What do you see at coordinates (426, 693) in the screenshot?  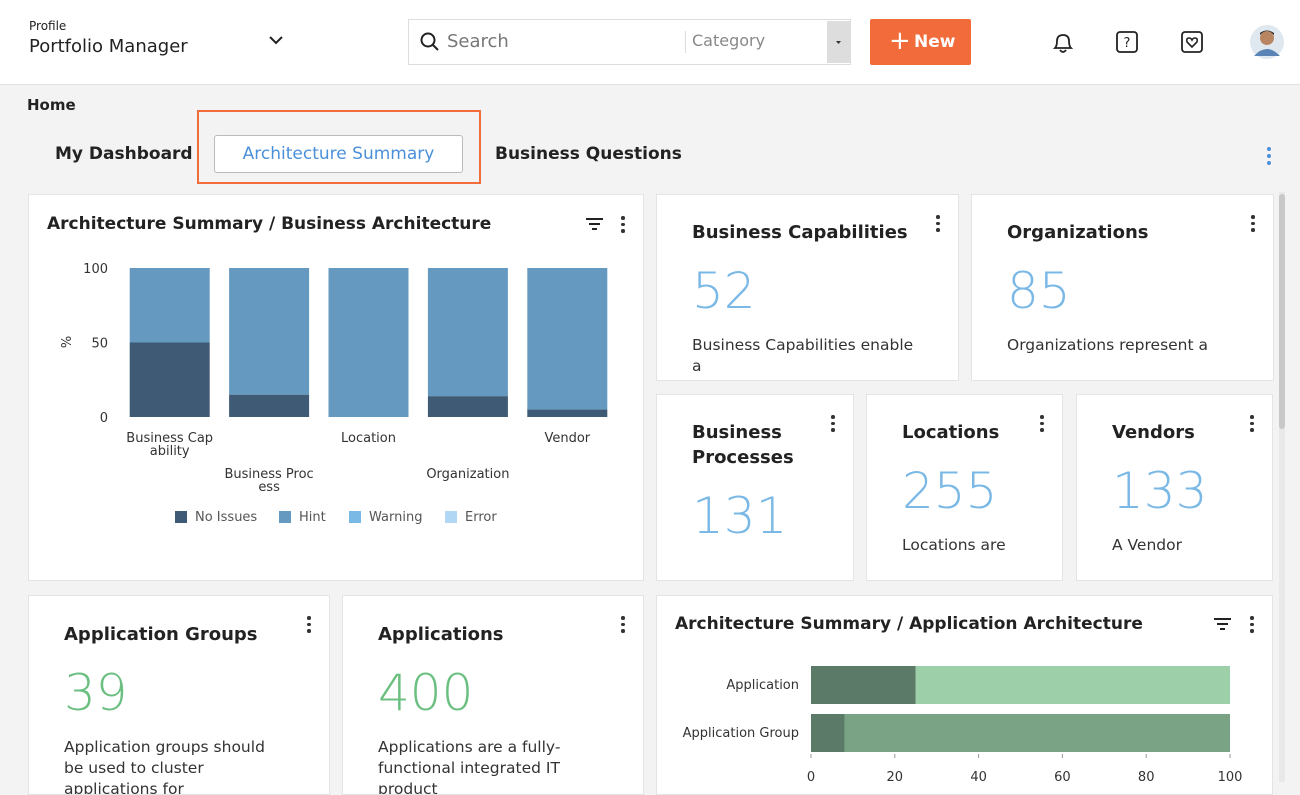 I see `card-value: 400` at bounding box center [426, 693].